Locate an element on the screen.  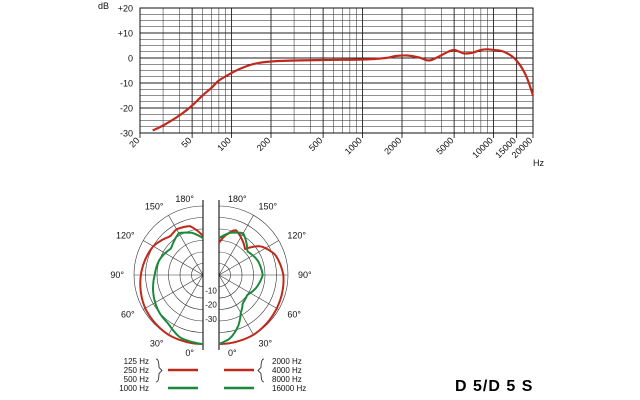
legend-label: 250 Hz is located at coordinates (136, 370).